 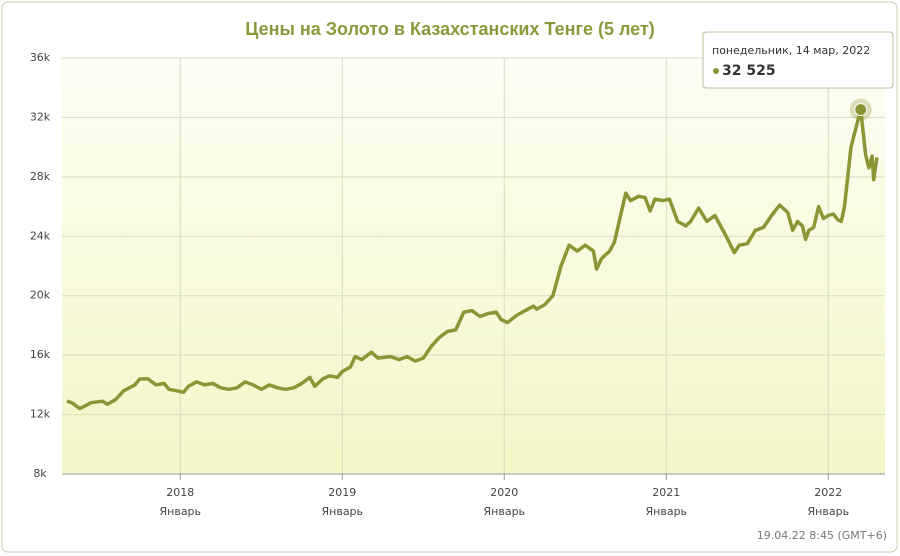 I want to click on x-tick-label: 2021, so click(x=666, y=492).